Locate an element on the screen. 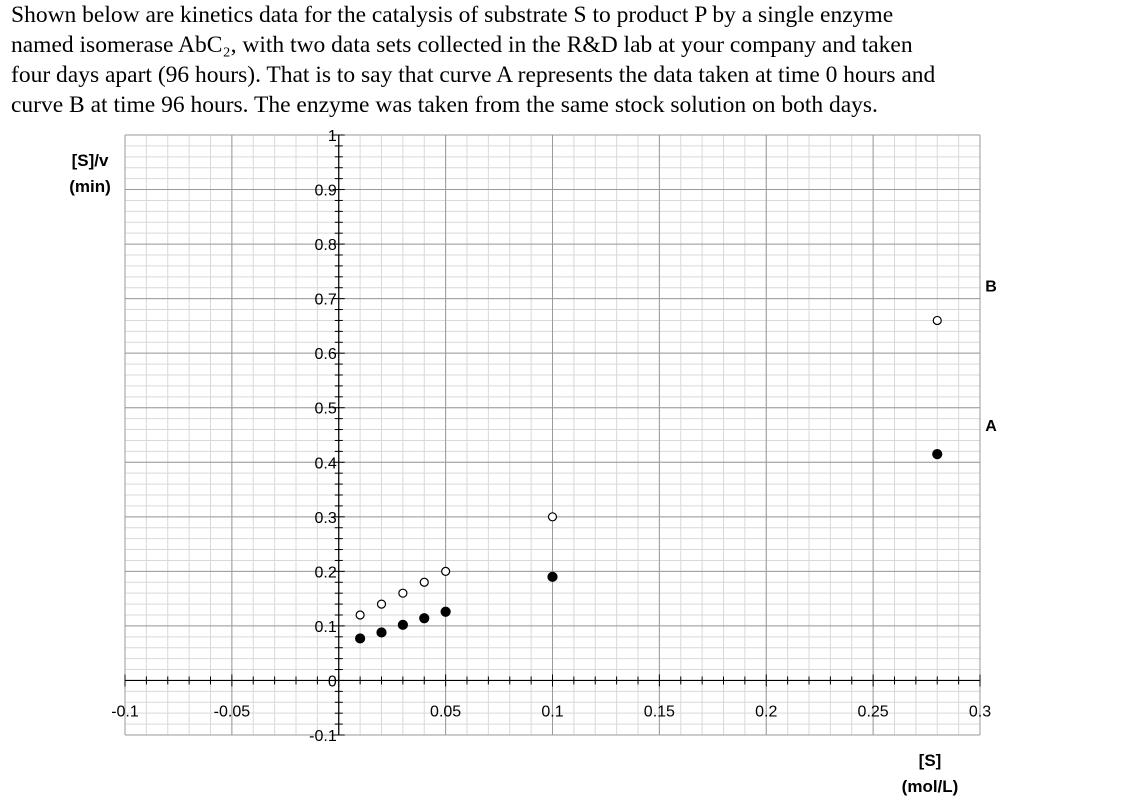 The width and height of the screenshot is (1132, 798). y-tick-label: 0.9 is located at coordinates (326, 191).